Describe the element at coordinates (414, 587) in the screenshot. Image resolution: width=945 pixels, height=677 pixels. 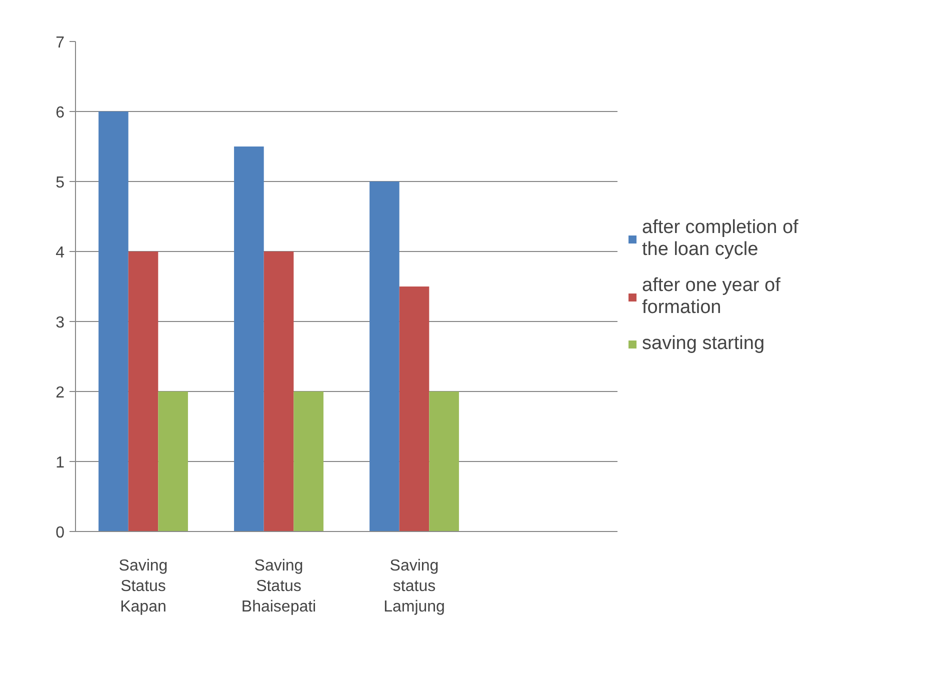
I see `x-tick-label: Saving status Lamjung` at that location.